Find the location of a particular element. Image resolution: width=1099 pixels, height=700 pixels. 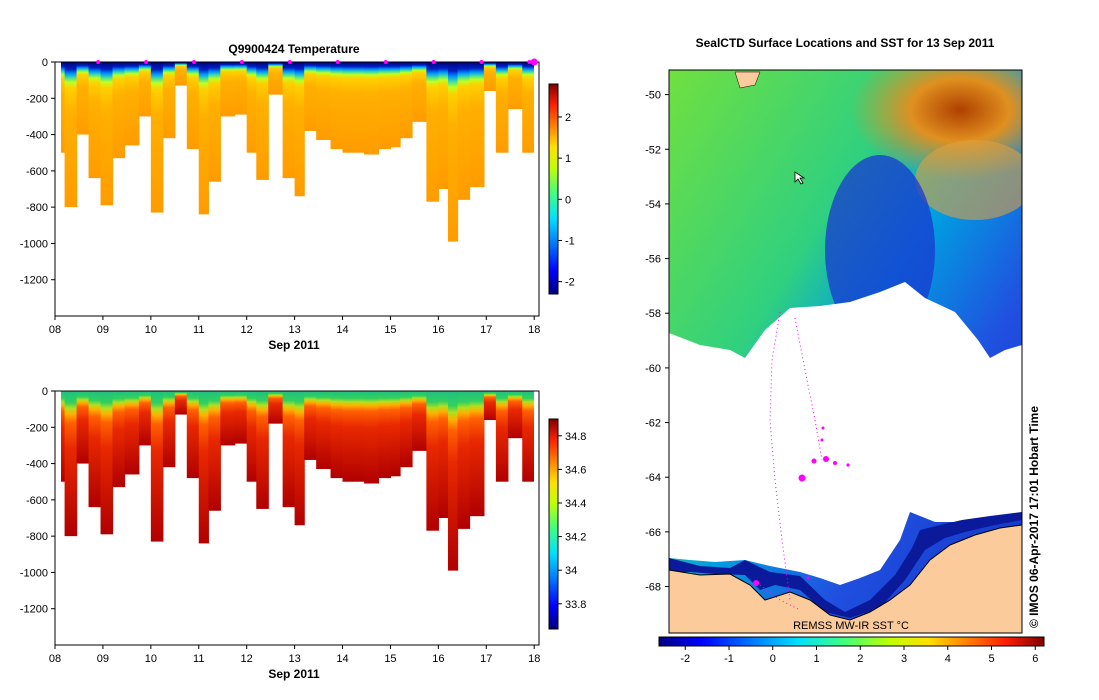

temp-colorbar-tick-label: -2 is located at coordinates (570, 283).